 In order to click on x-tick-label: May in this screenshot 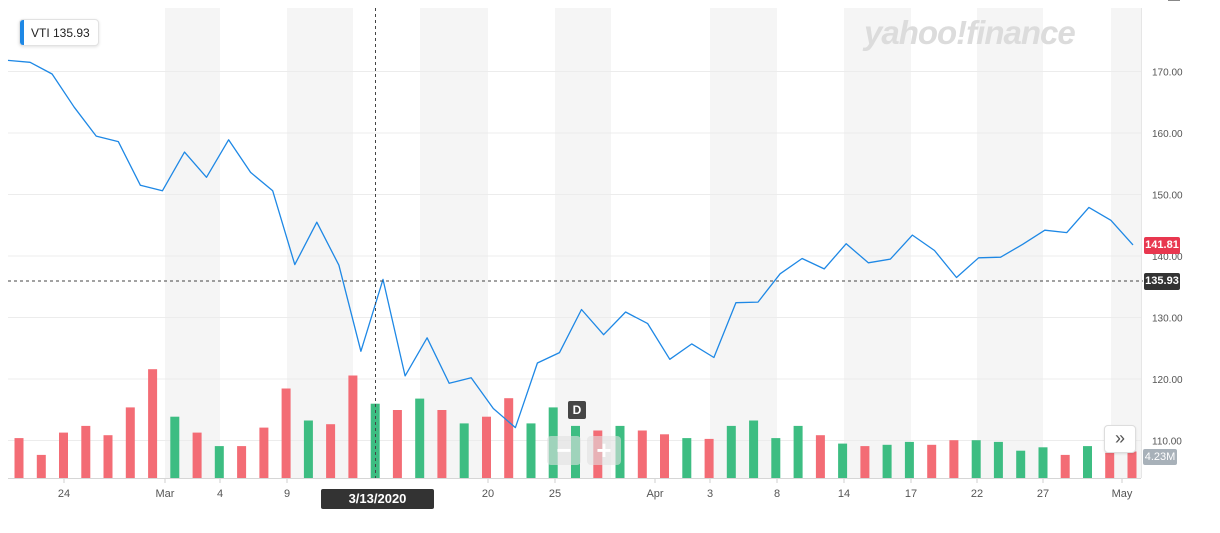, I will do `click(1122, 494)`.